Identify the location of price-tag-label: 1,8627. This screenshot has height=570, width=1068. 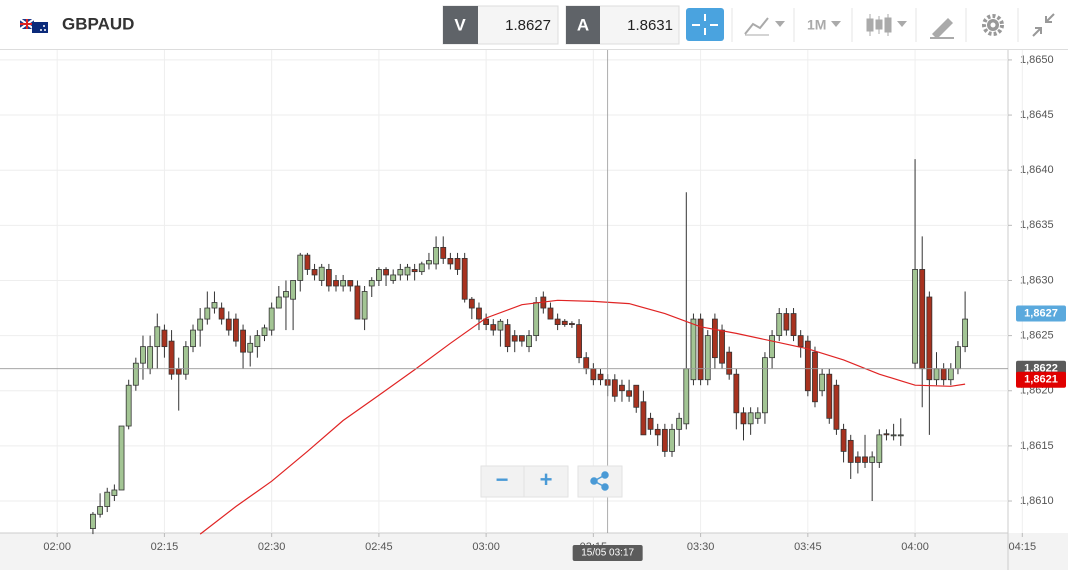
(1041, 313).